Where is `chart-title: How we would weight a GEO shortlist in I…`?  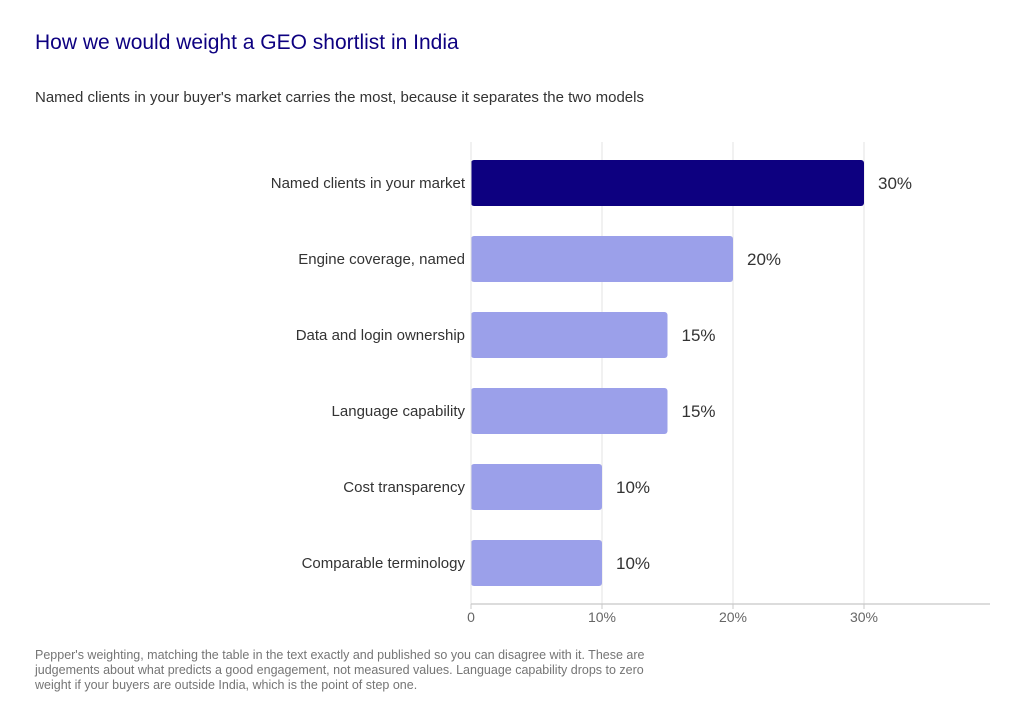
chart-title: How we would weight a GEO shortlist in I… is located at coordinates (247, 42).